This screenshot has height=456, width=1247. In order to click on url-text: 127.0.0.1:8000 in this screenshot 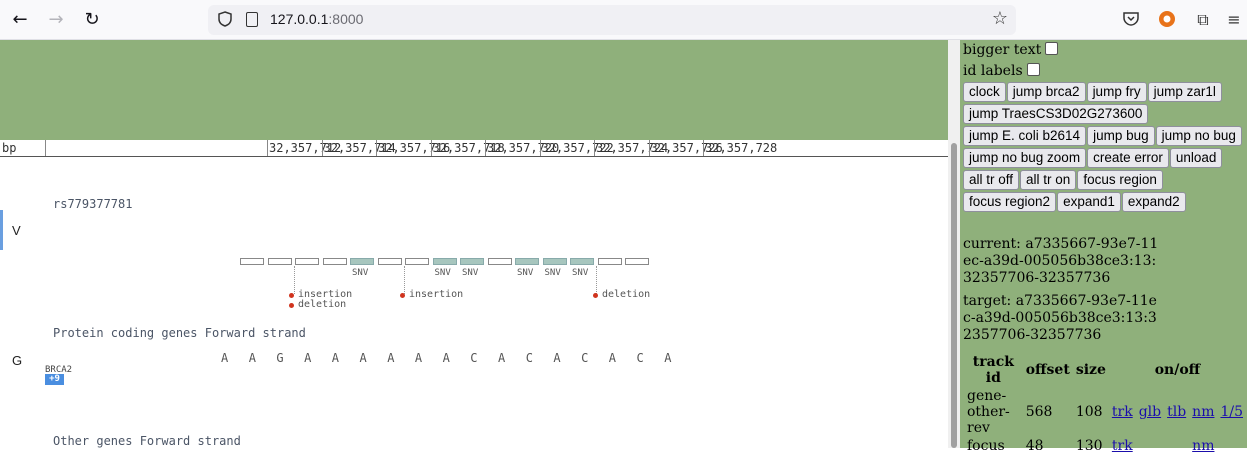, I will do `click(317, 19)`.